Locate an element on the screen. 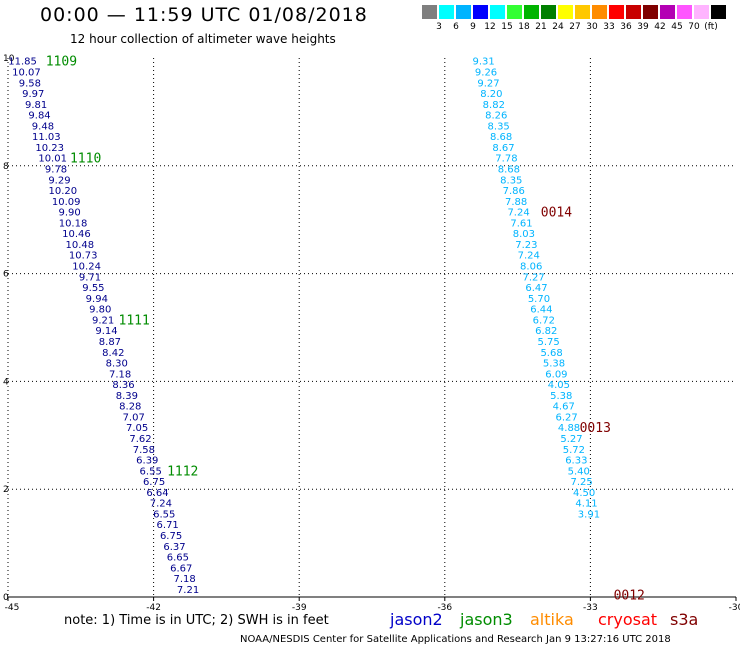  wave-height-point: 10.20 is located at coordinates (63, 191).